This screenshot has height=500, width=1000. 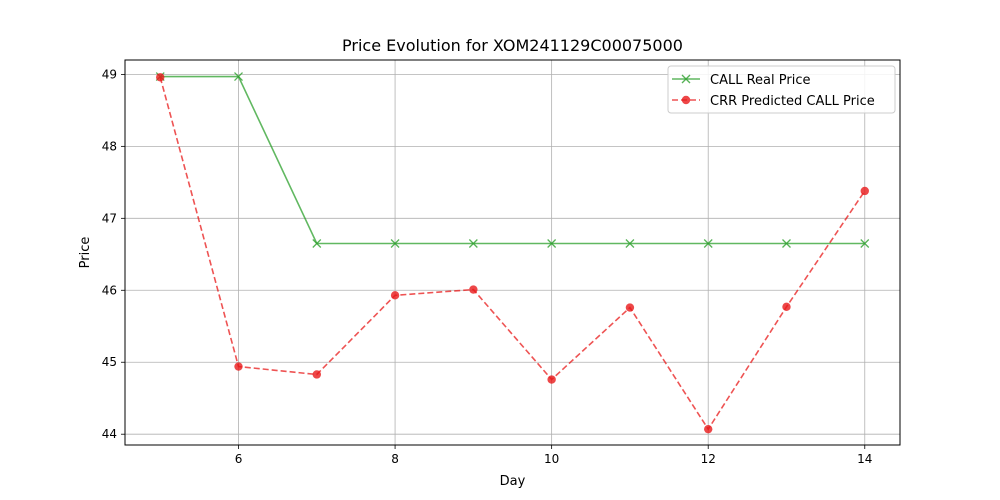 I want to click on y-tick-label: 49, so click(x=109, y=74).